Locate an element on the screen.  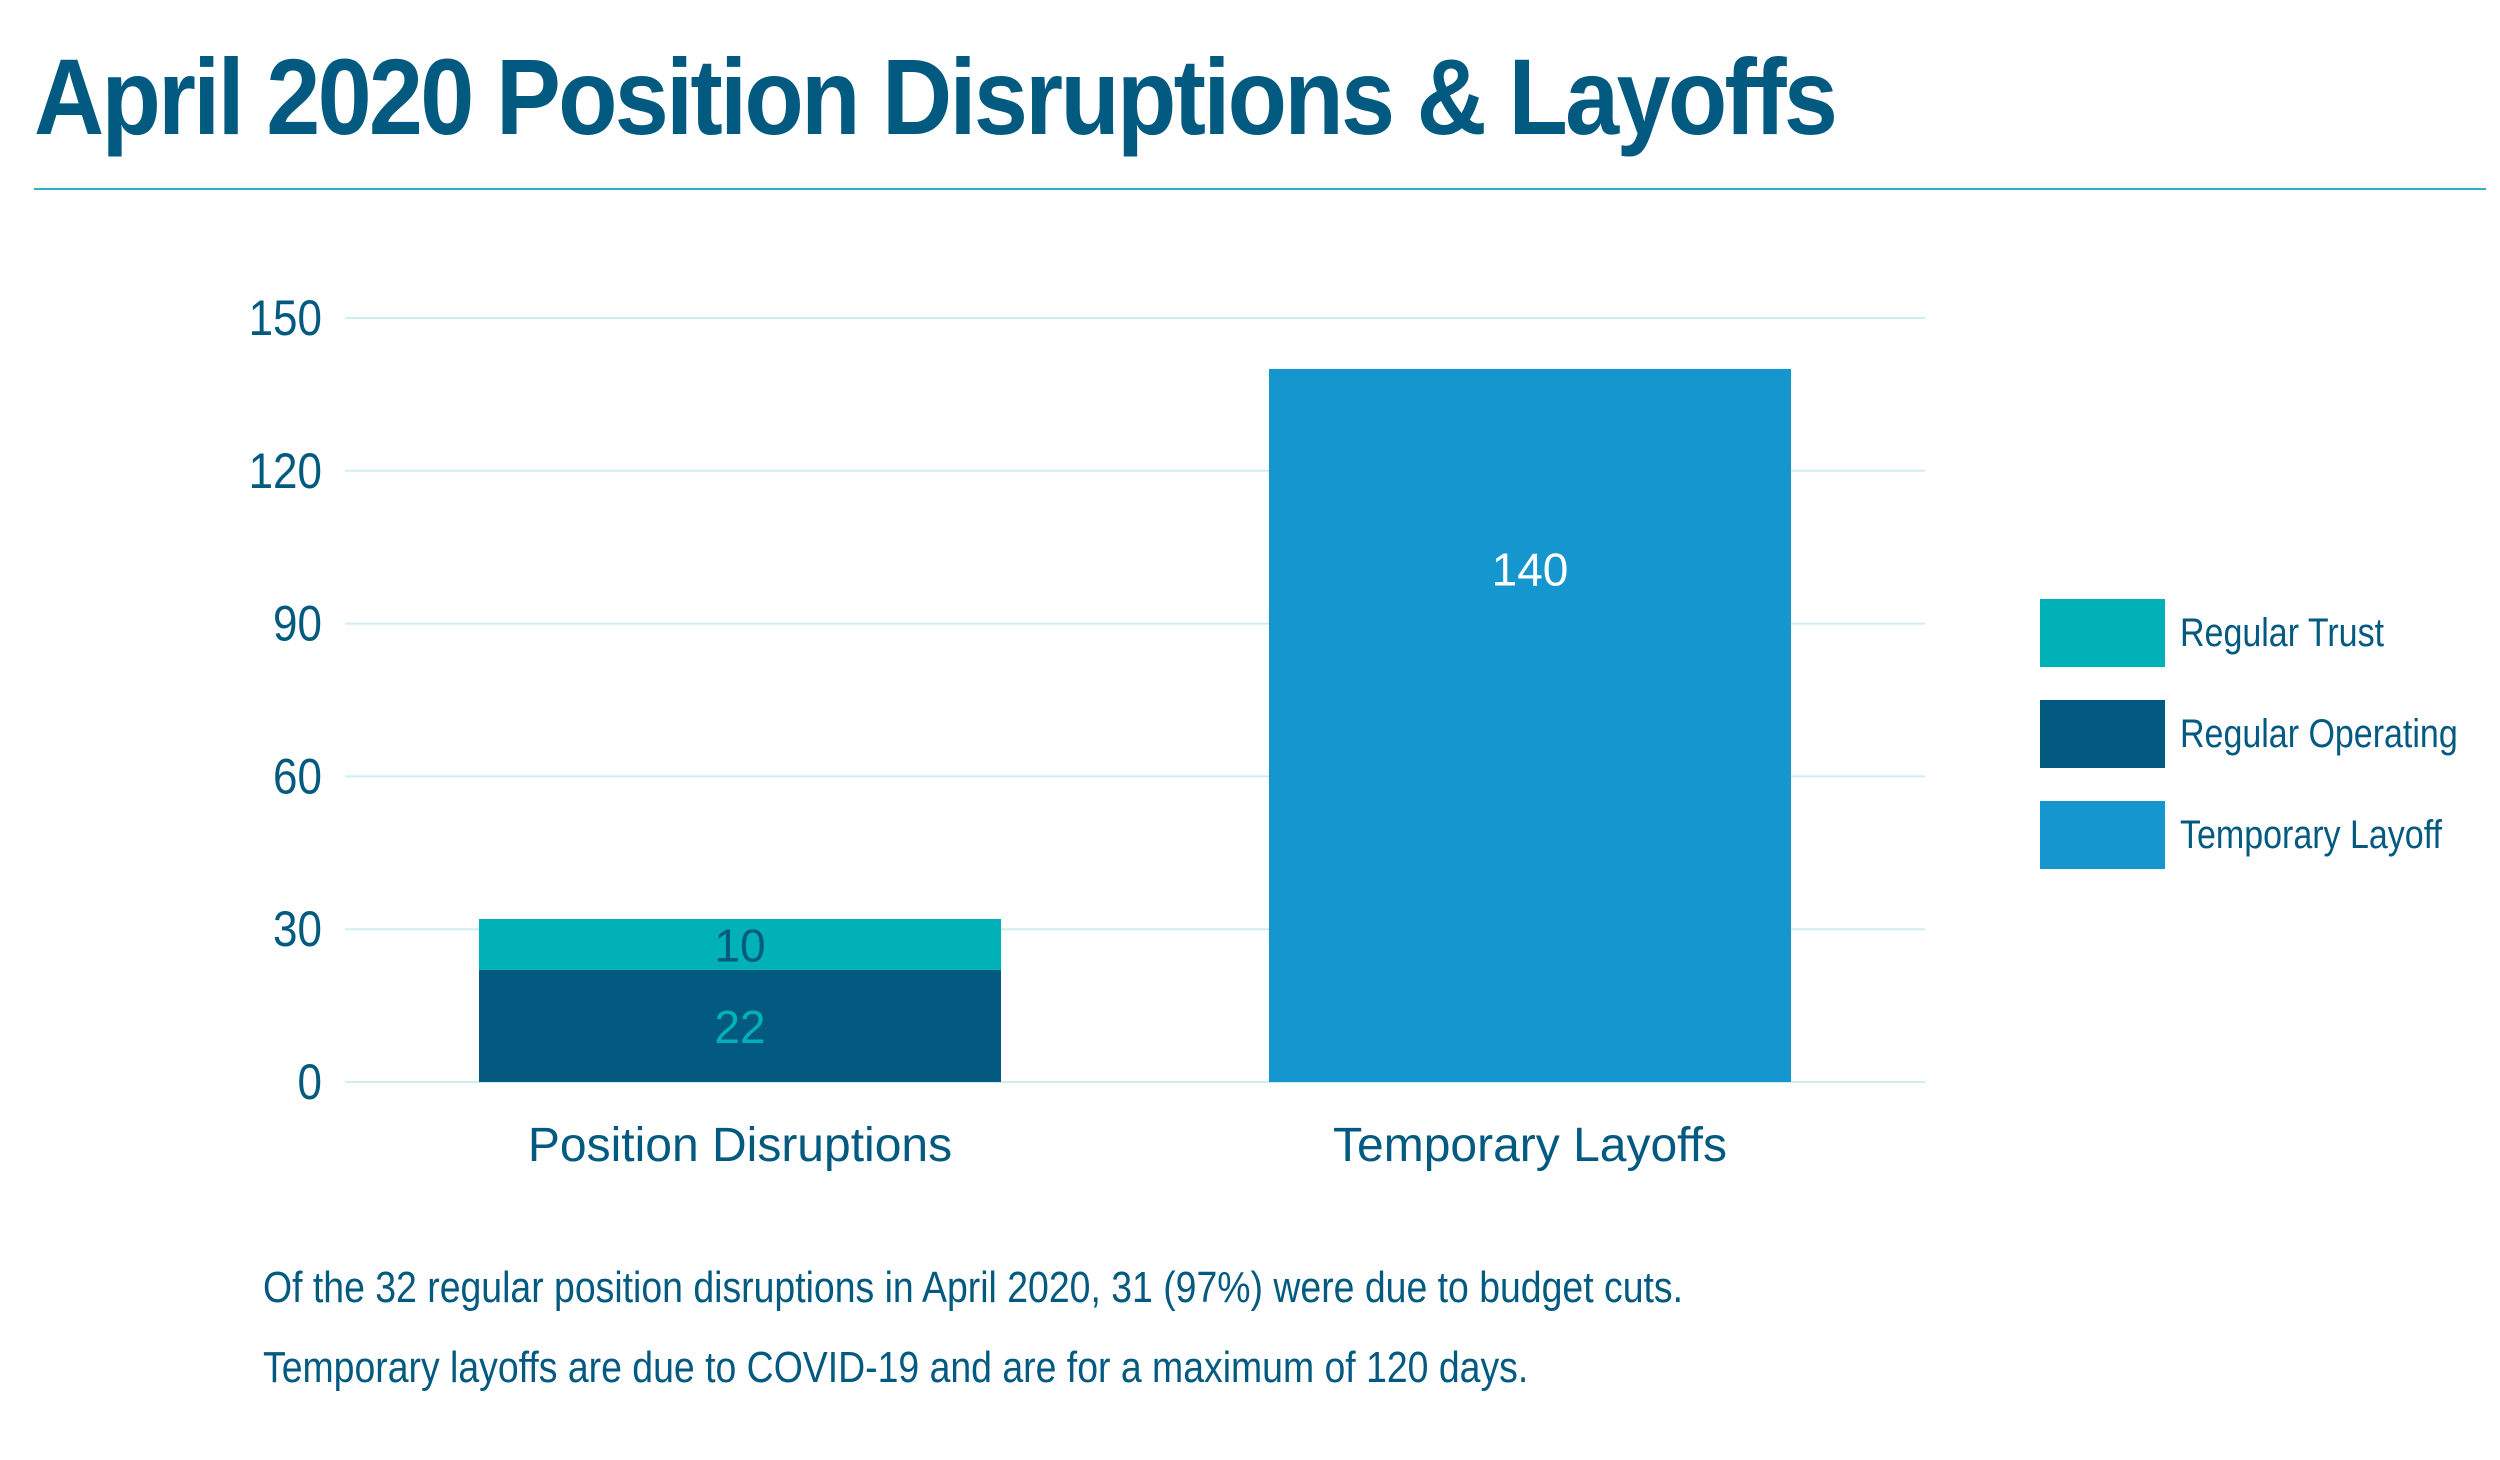
x-tick-label-temporary-layoffs: Temporary Layoffs is located at coordinates (1530, 1145).